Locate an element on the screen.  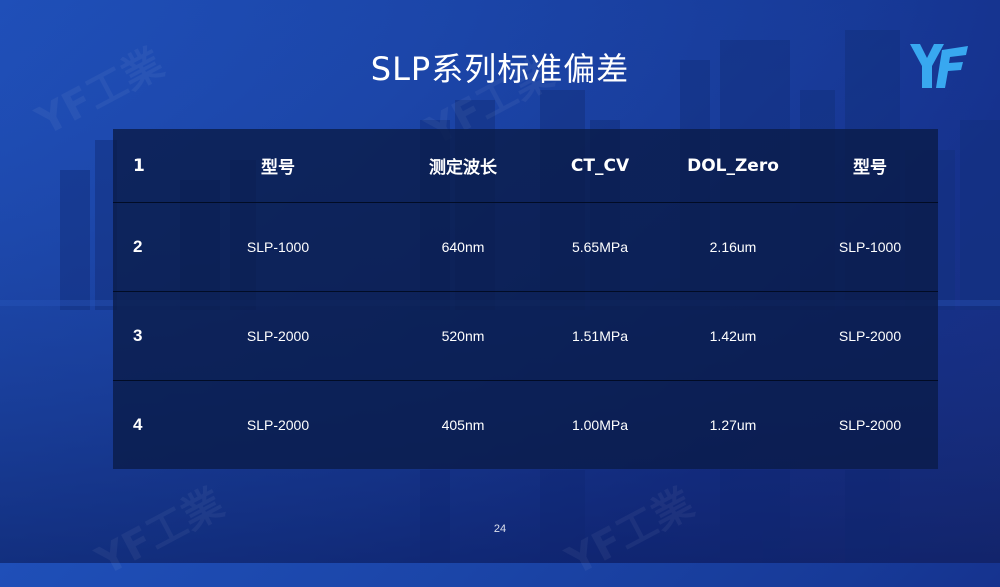
header-cell: CT_CV is located at coordinates (600, 165).